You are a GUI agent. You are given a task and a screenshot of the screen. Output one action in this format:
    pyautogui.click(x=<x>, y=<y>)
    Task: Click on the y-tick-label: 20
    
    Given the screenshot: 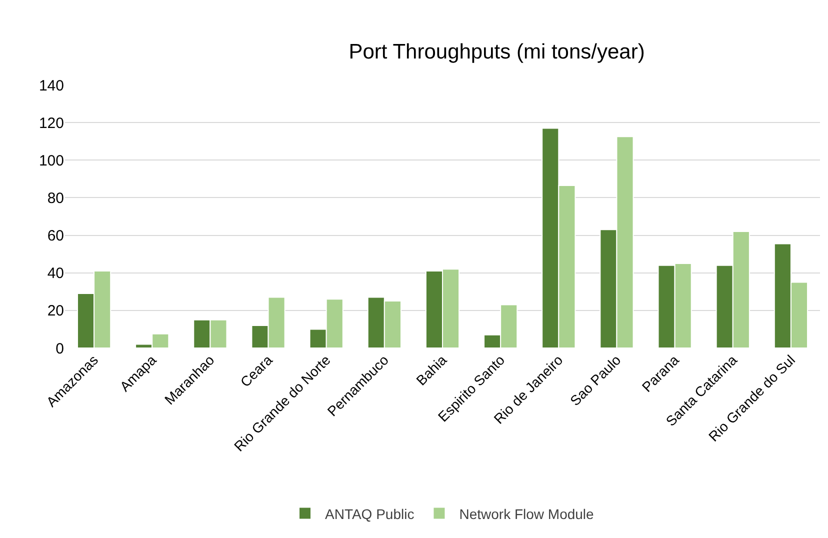 What is the action you would take?
    pyautogui.click(x=55, y=311)
    